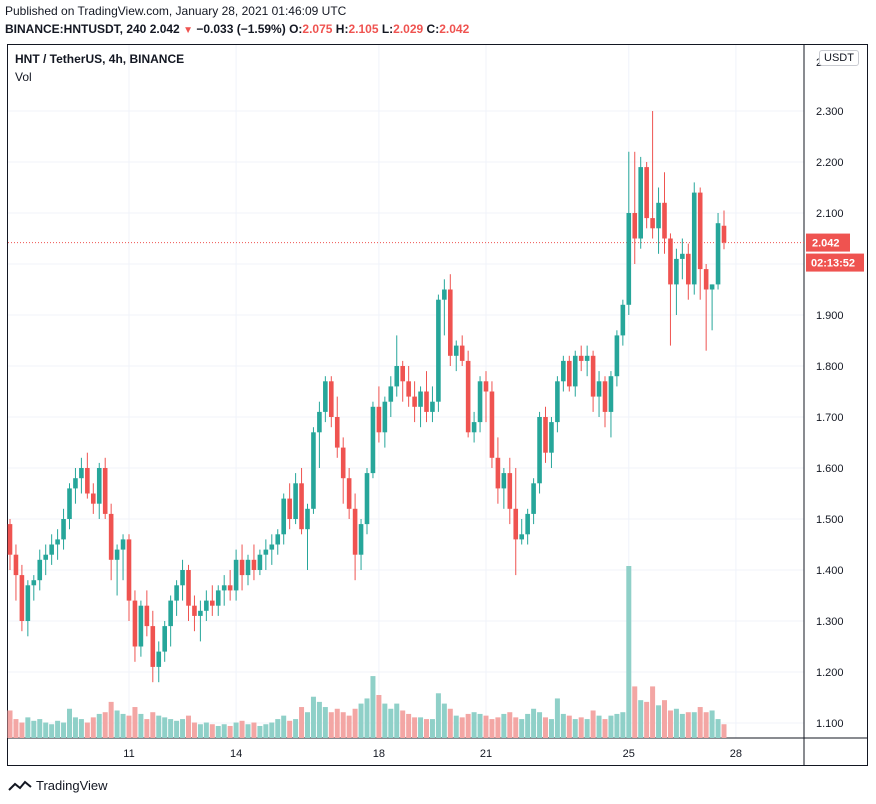  Describe the element at coordinates (830, 520) in the screenshot. I see `y-tick-label: 1.500` at that location.